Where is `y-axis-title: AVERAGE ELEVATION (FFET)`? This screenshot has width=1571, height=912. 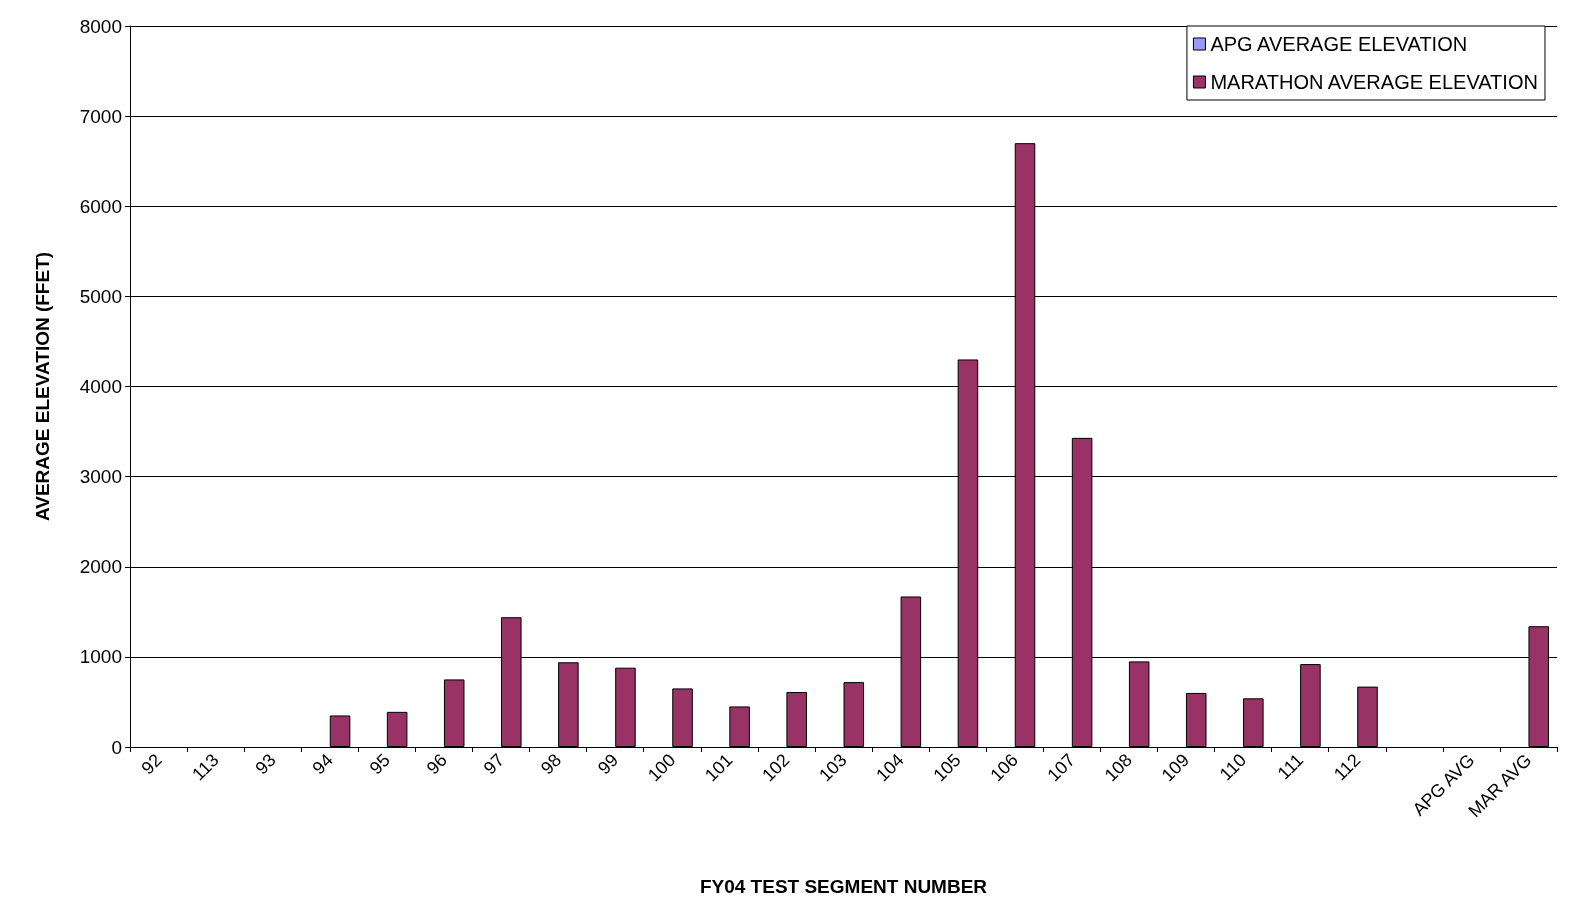 y-axis-title: AVERAGE ELEVATION (FFET) is located at coordinates (42, 386).